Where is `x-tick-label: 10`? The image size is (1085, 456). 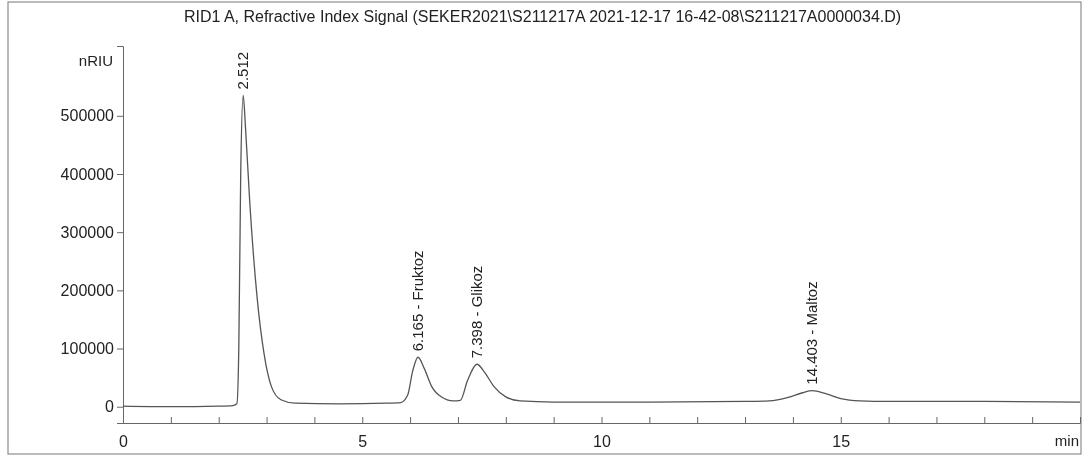
x-tick-label: 10 is located at coordinates (602, 441).